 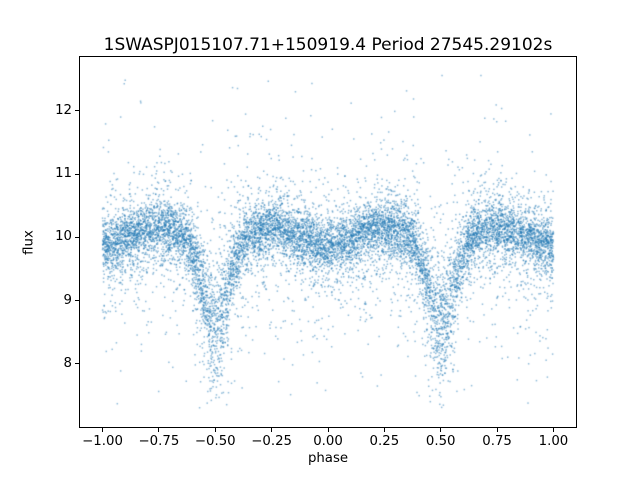 I want to click on y-tick-label: 12, so click(x=63, y=110).